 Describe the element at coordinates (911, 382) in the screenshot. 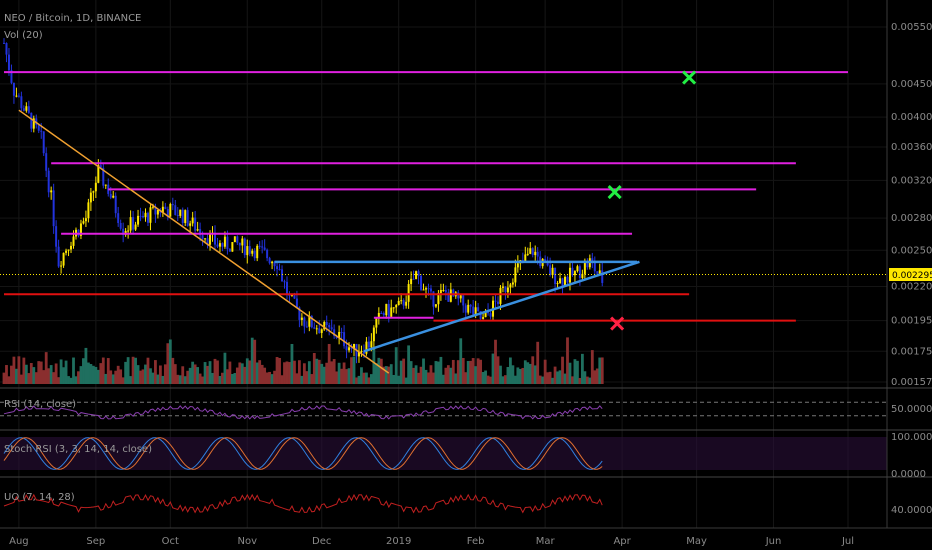

I see `y-tick-label: 0.001570` at that location.